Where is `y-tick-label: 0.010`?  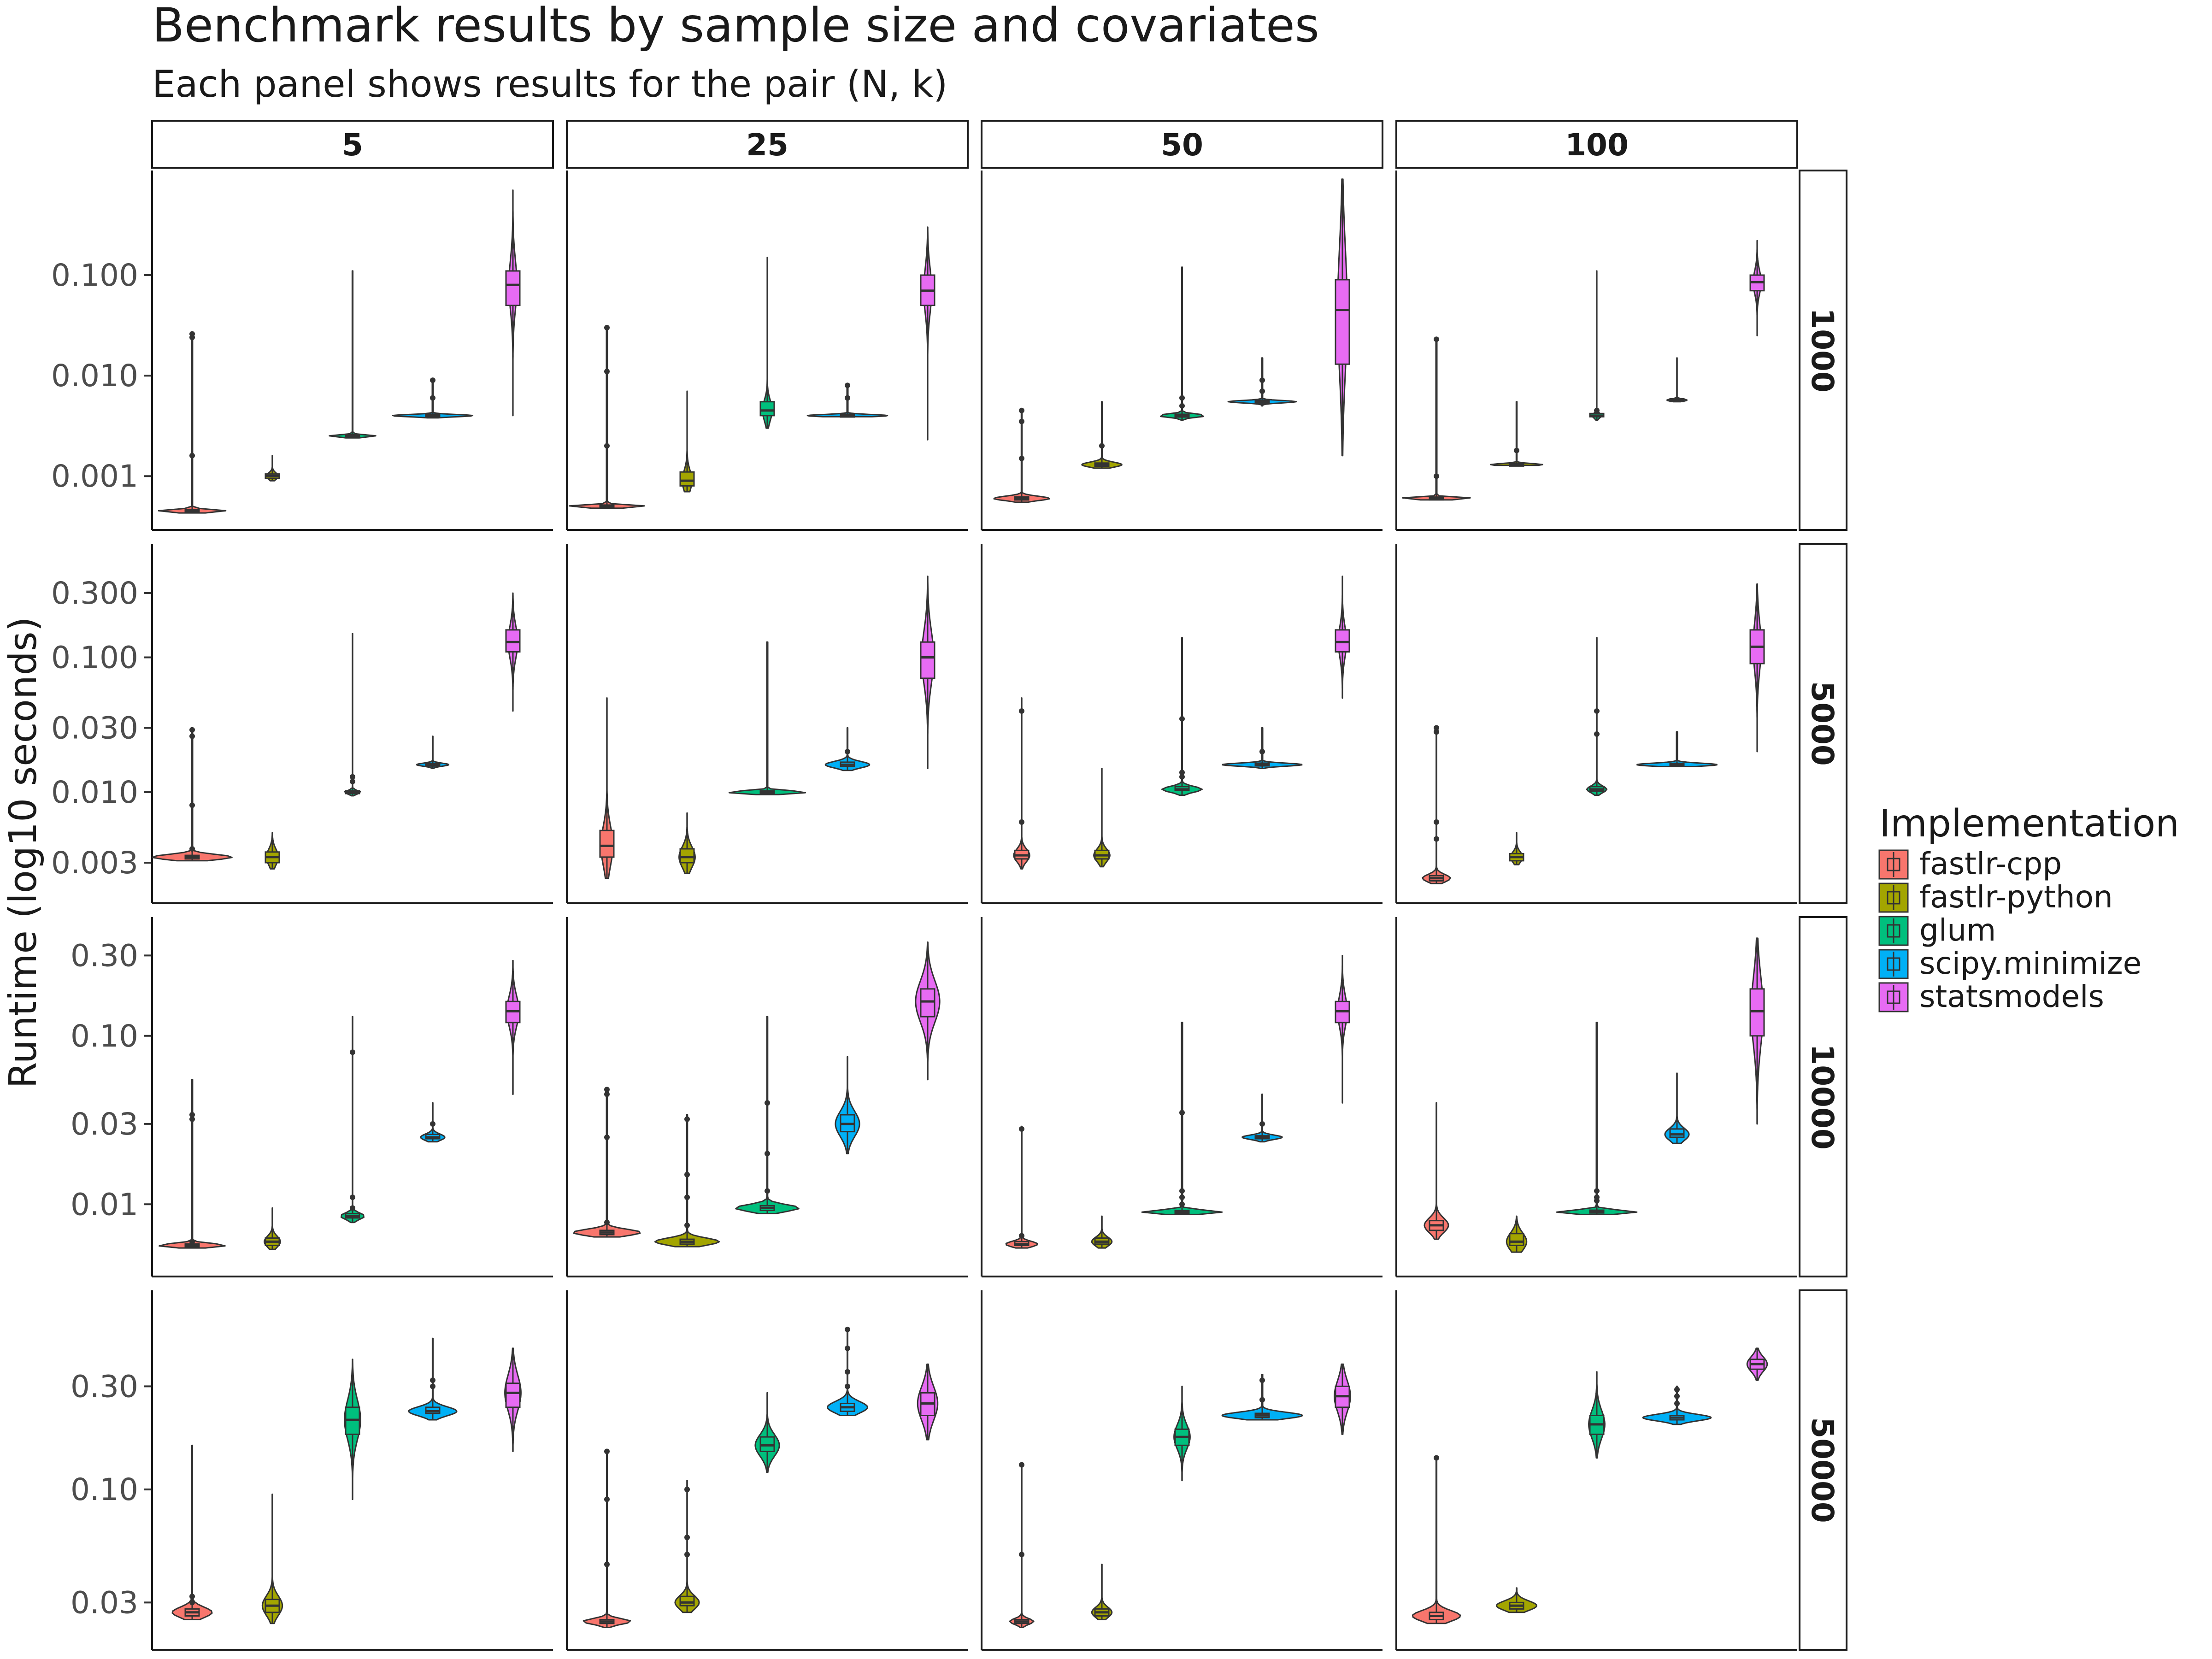 y-tick-label: 0.010 is located at coordinates (94, 376).